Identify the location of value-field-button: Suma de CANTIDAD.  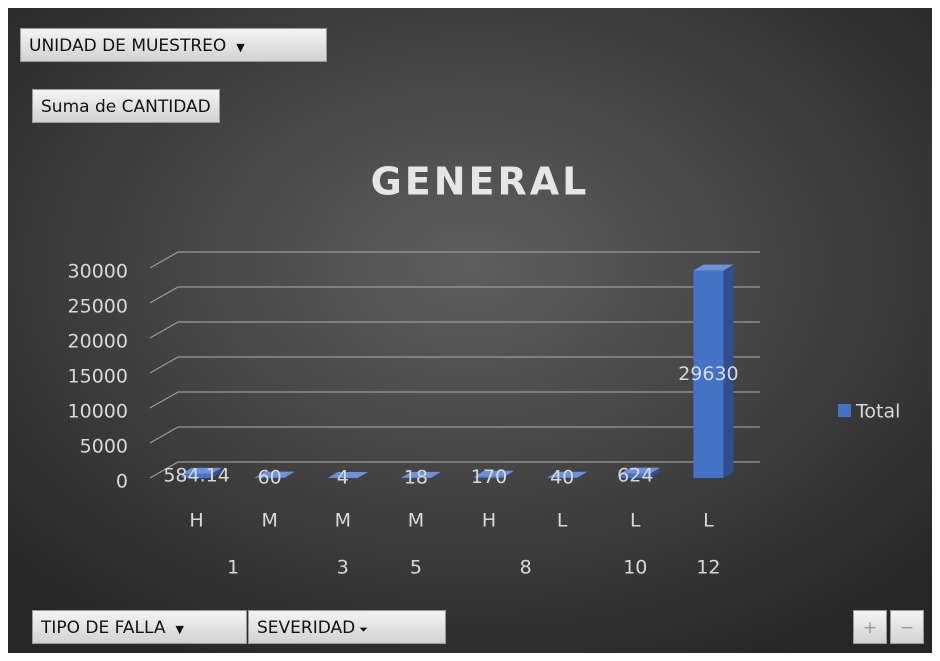
(126, 106).